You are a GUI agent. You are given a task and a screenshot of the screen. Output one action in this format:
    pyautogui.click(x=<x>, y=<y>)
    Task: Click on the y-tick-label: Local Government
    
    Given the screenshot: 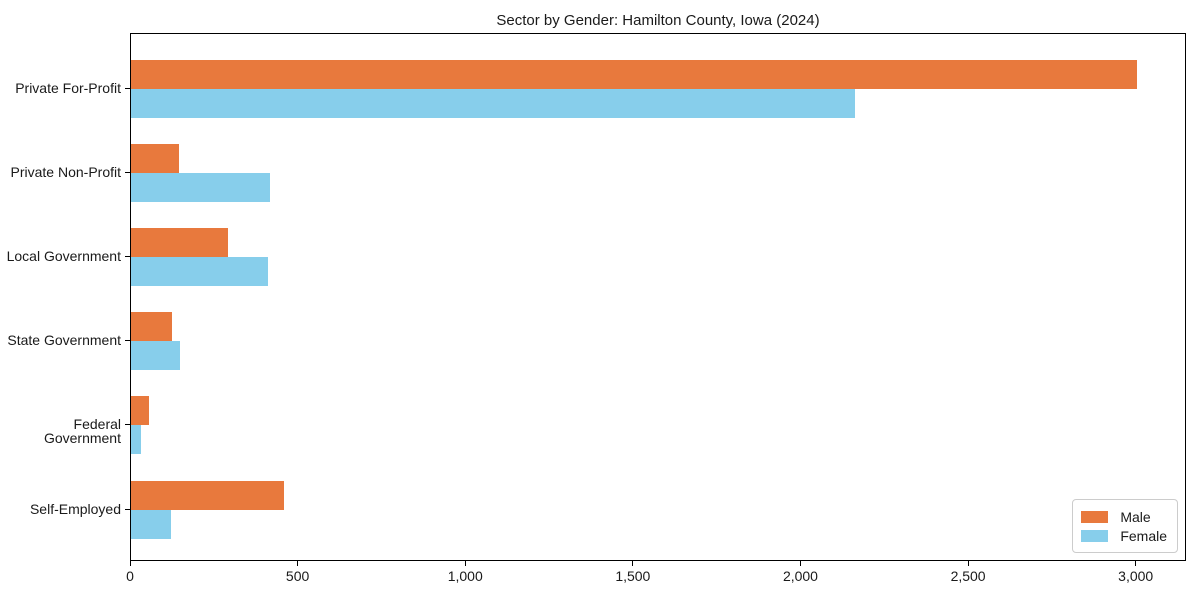 What is the action you would take?
    pyautogui.click(x=63, y=256)
    